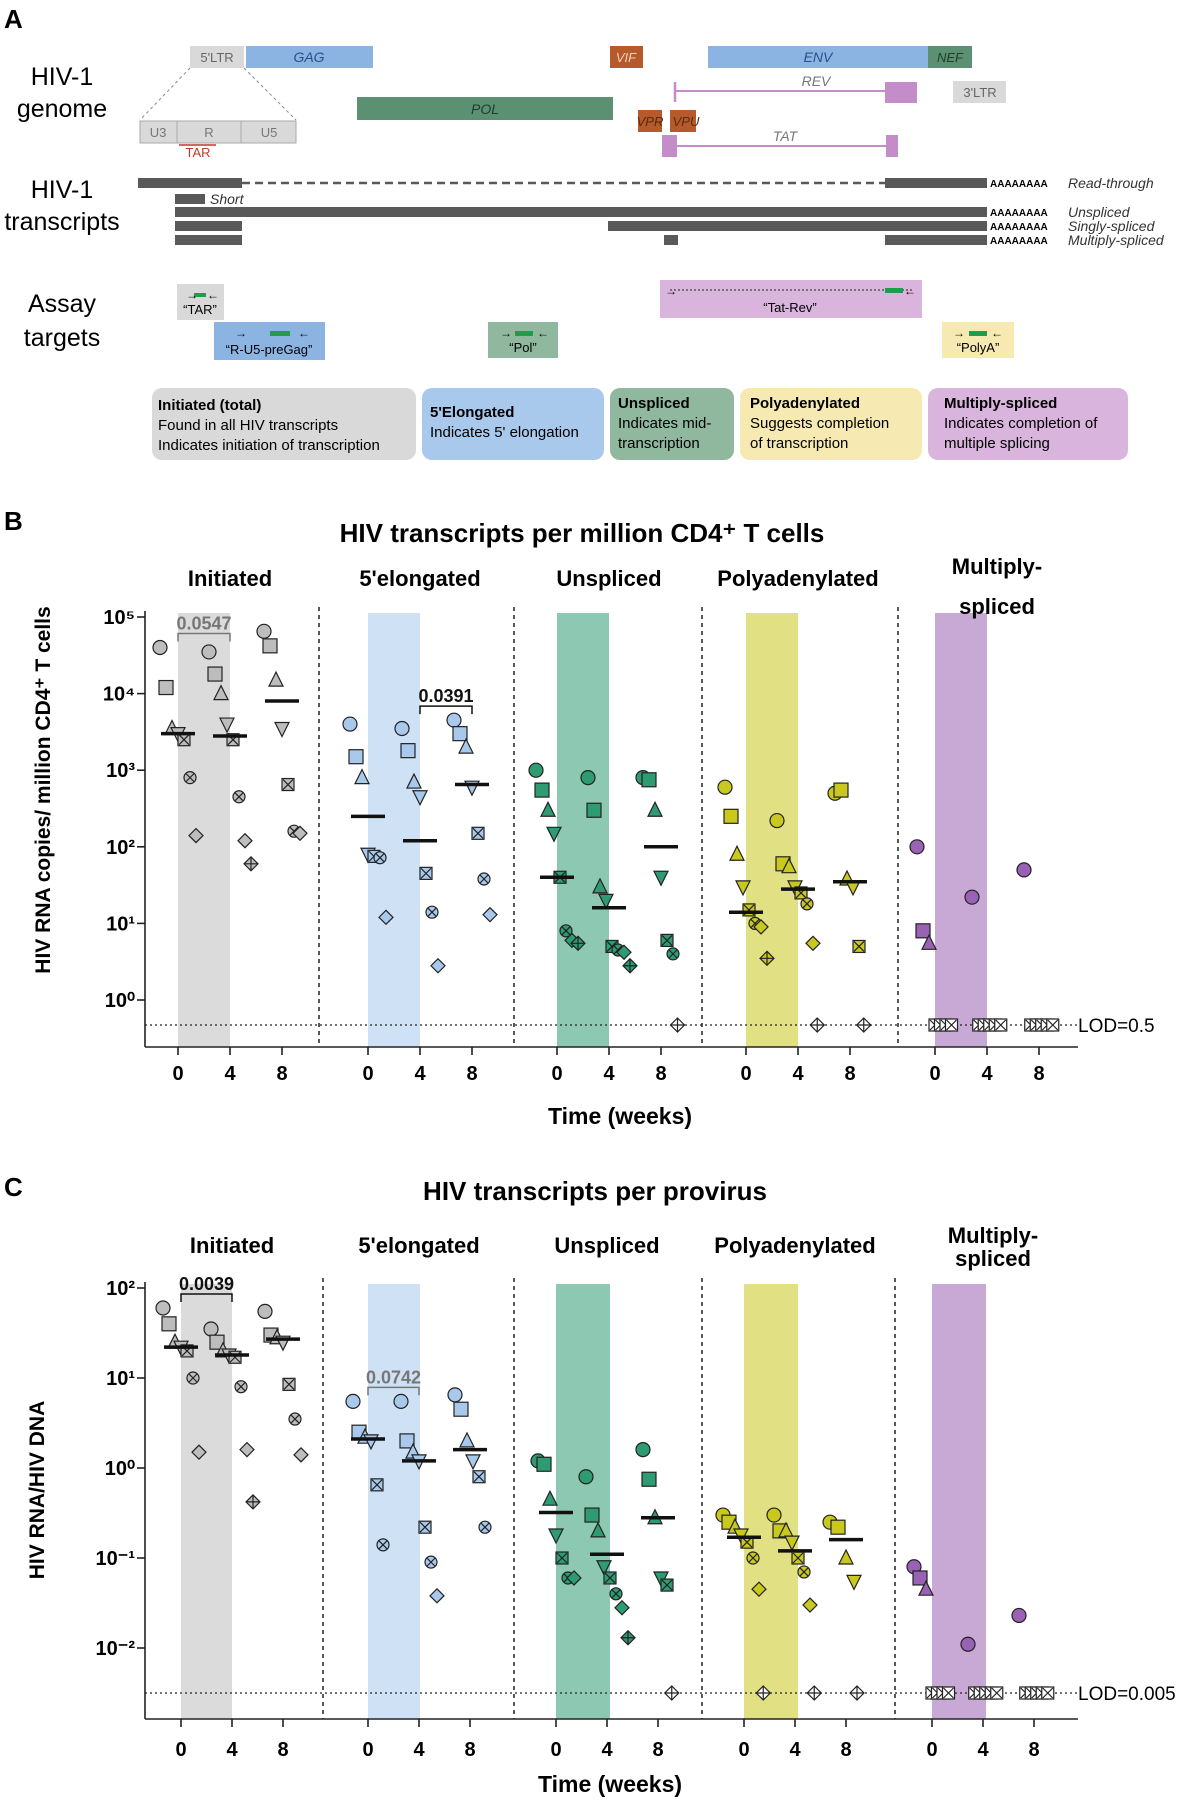 This screenshot has height=1800, width=1200. What do you see at coordinates (43, 789) in the screenshot?
I see `panel-b-ylabel: HIV RNA copies/ million CD4⁺ T cells` at bounding box center [43, 789].